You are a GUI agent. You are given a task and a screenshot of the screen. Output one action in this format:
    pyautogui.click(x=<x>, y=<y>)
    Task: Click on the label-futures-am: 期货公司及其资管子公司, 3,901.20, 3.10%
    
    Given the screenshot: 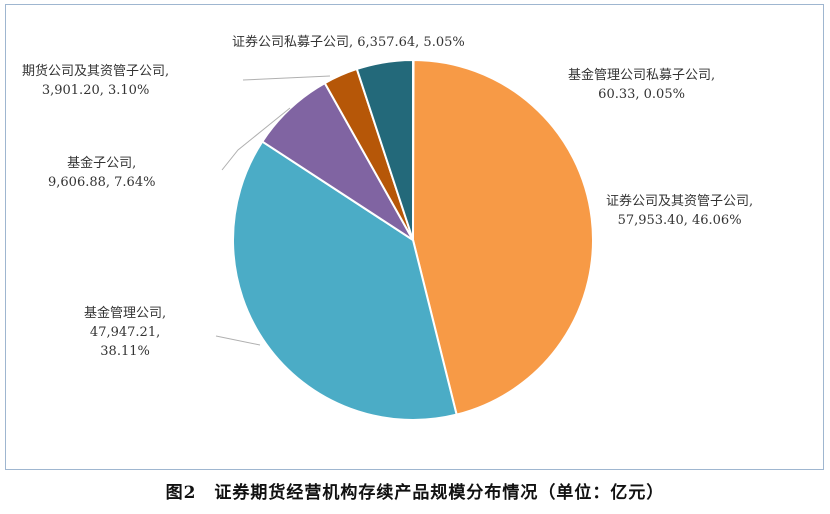 What is the action you would take?
    pyautogui.click(x=96, y=81)
    